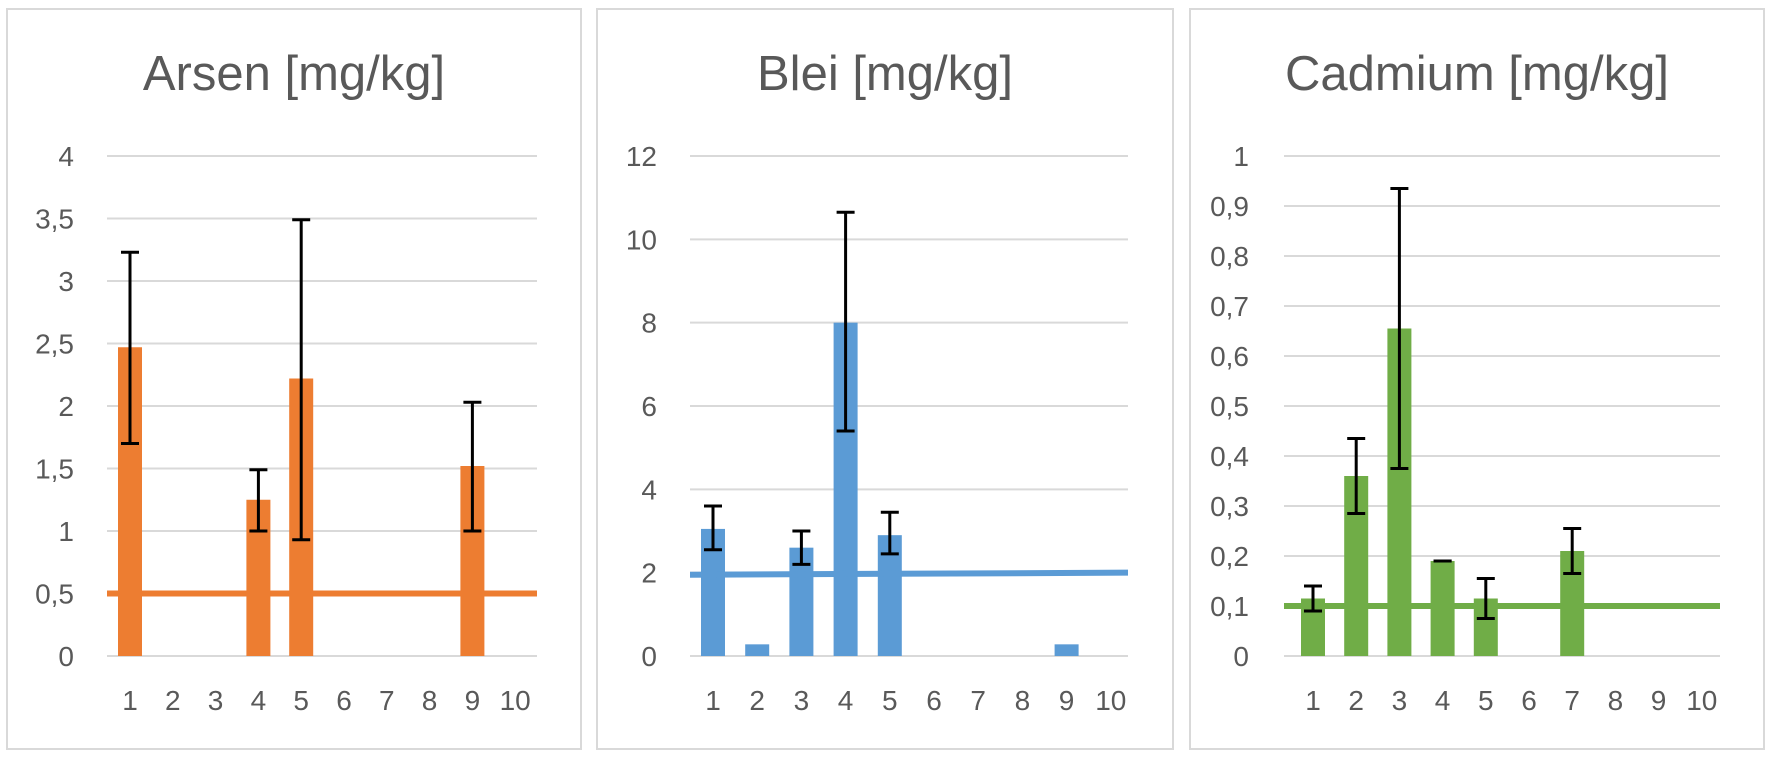  What do you see at coordinates (1229, 606) in the screenshot?
I see `y-tick-label: 0,1` at bounding box center [1229, 606].